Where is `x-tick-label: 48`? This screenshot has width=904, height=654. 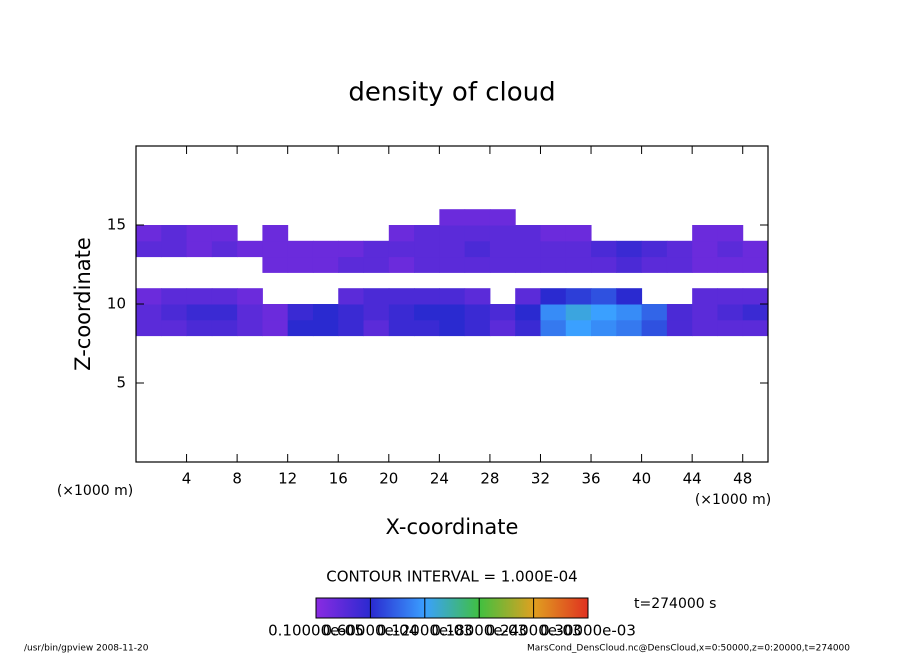
x-tick-label: 48 is located at coordinates (742, 479).